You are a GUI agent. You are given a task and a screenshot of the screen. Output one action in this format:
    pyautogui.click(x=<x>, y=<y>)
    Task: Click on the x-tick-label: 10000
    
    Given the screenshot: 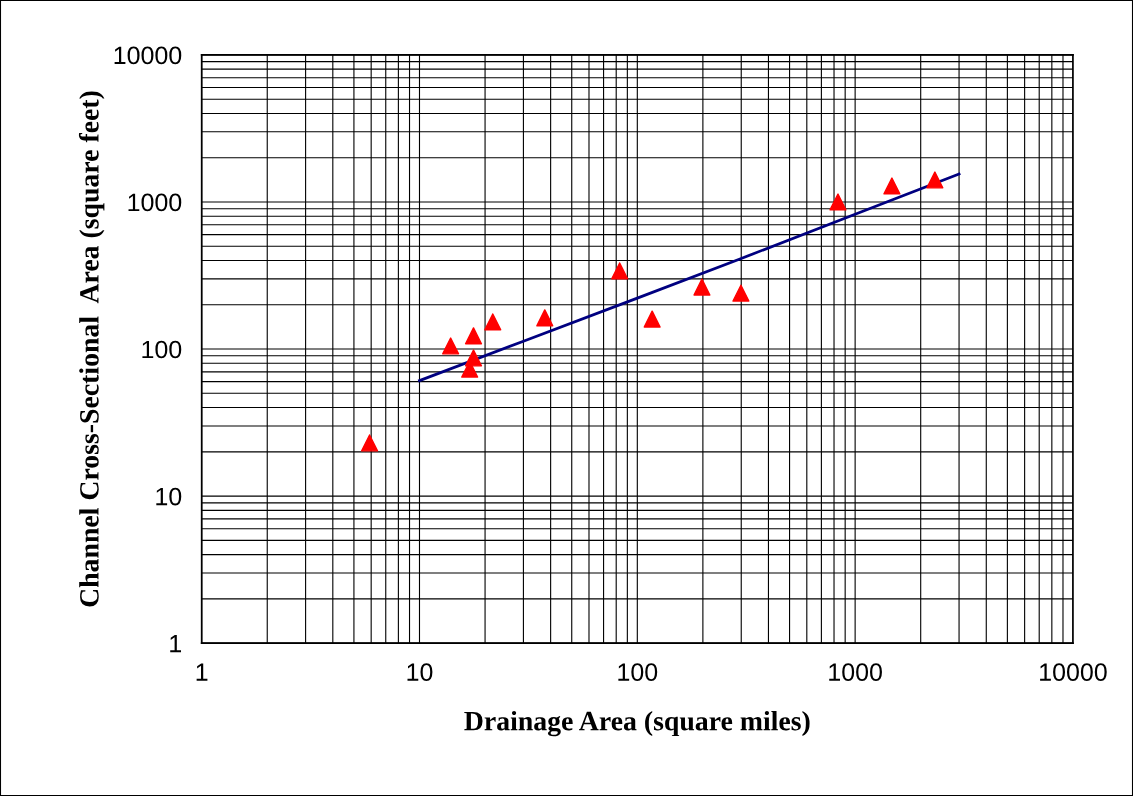 What is the action you would take?
    pyautogui.click(x=1073, y=672)
    